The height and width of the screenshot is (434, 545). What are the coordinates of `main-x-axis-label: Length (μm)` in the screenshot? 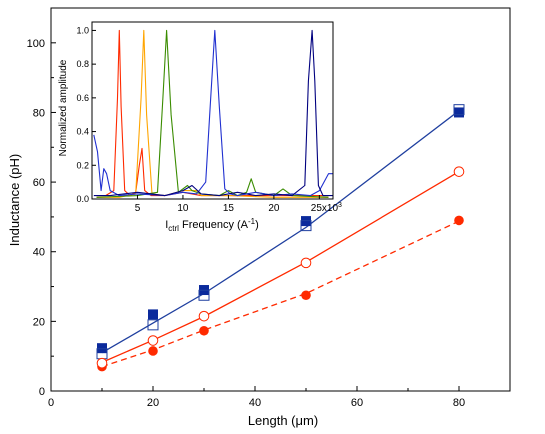 It's located at (283, 420).